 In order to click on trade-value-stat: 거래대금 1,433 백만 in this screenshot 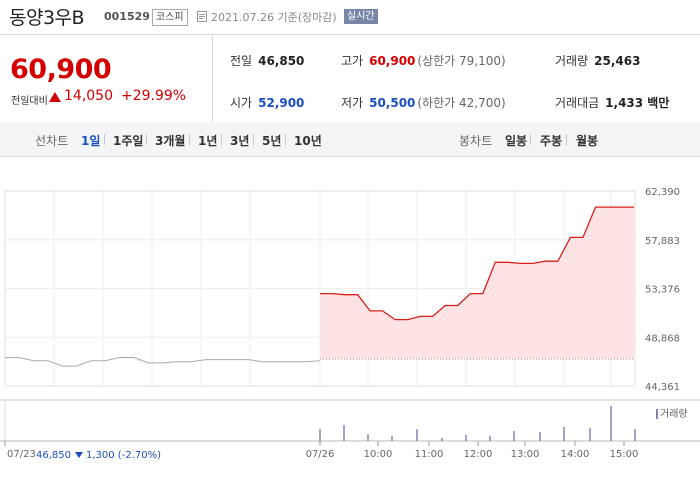, I will do `click(612, 102)`.